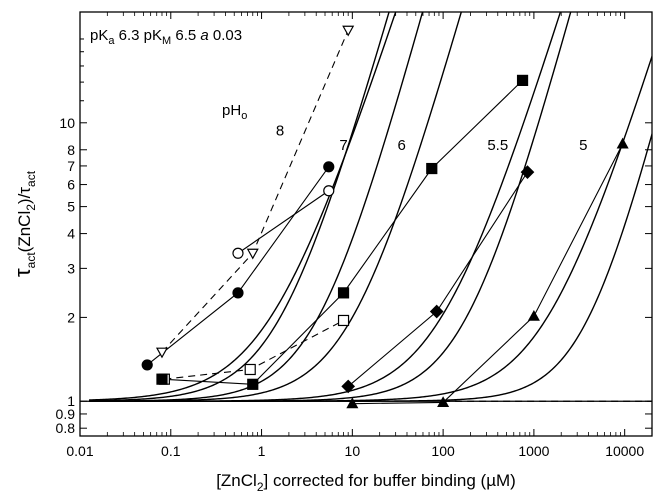  Describe the element at coordinates (71, 185) in the screenshot. I see `y-tick-label: 6` at that location.